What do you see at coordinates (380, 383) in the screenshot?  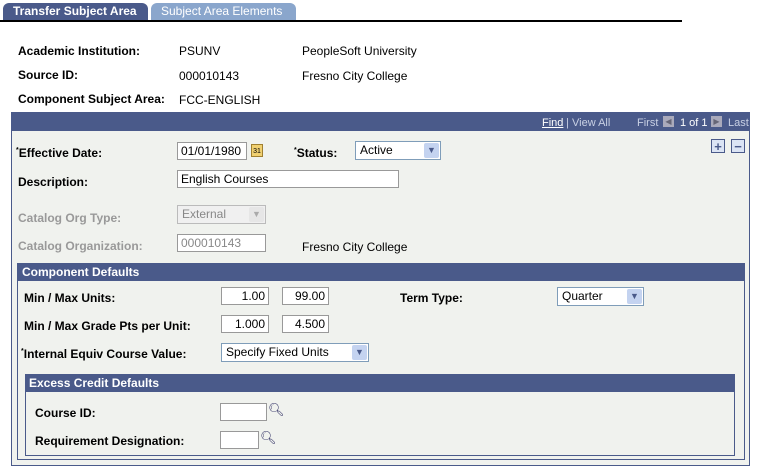 I see `excess-credit-header: Excess Credit Defaults` at bounding box center [380, 383].